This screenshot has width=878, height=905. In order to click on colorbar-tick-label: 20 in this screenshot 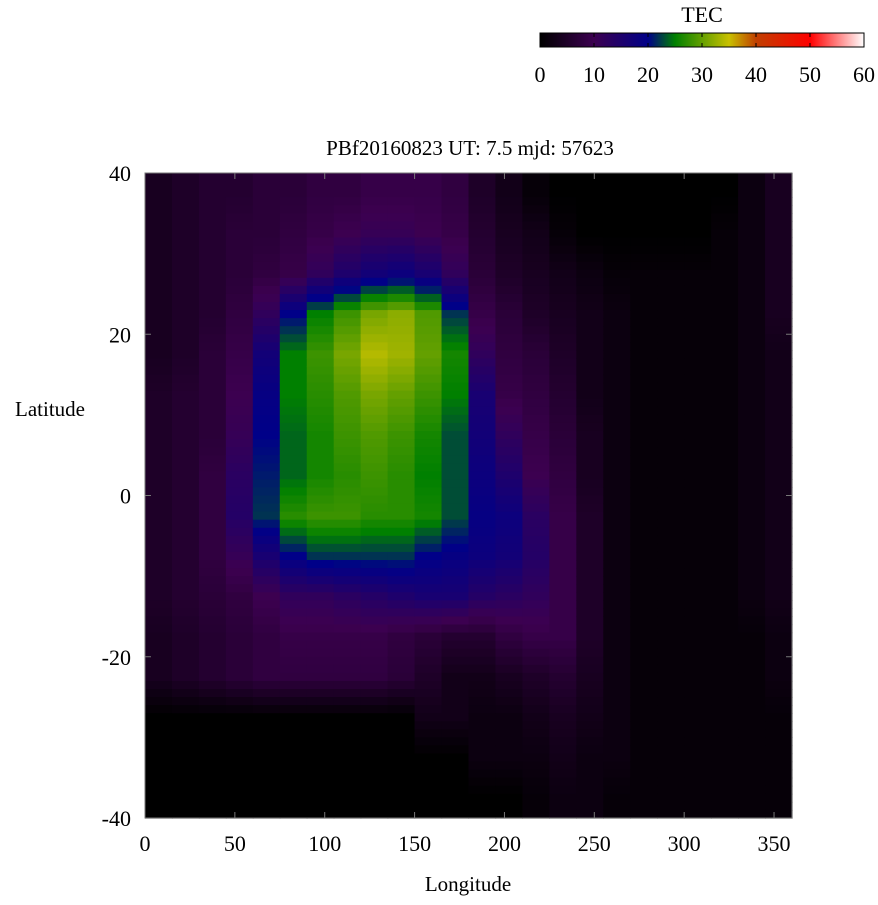, I will do `click(648, 74)`.